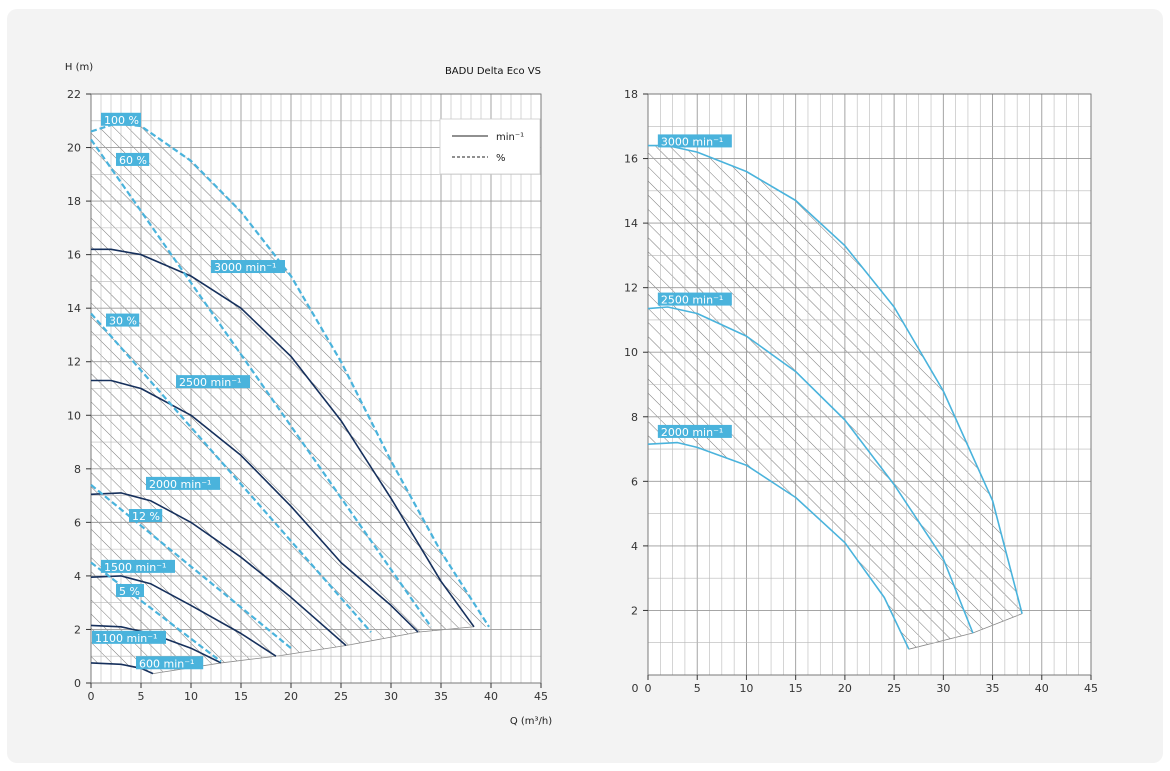 This screenshot has width=1170, height=771. I want to click on origin-label: 0, so click(635, 688).